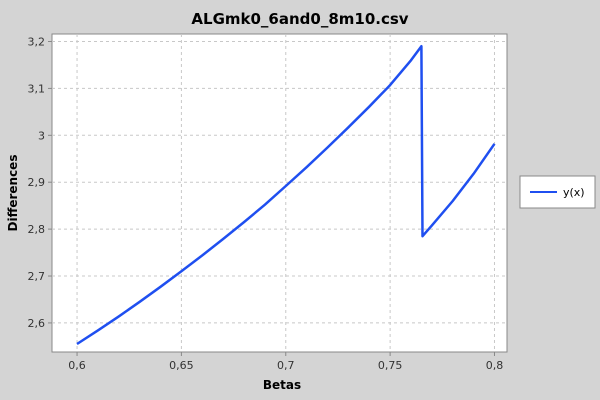 Image resolution: width=600 pixels, height=400 pixels. I want to click on y-tick-label: 2,6, so click(37, 323).